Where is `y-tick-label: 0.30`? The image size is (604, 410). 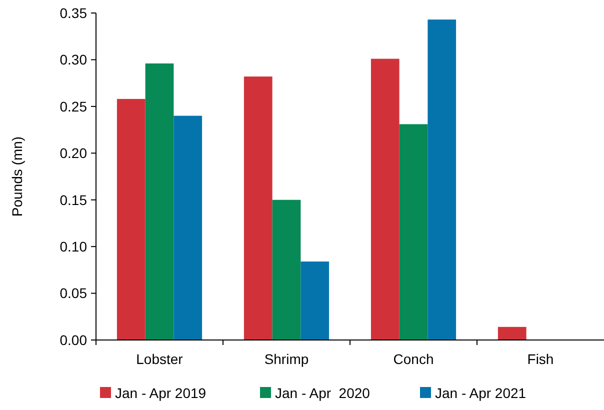 y-tick-label: 0.30 is located at coordinates (74, 60).